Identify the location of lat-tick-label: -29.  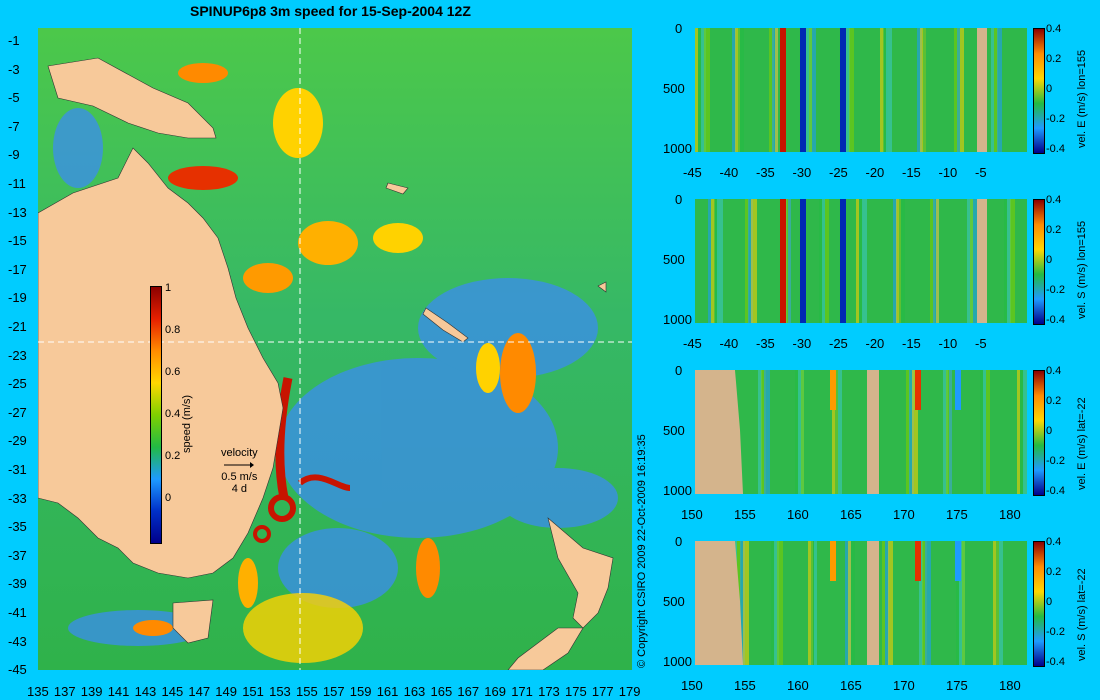
(17, 441).